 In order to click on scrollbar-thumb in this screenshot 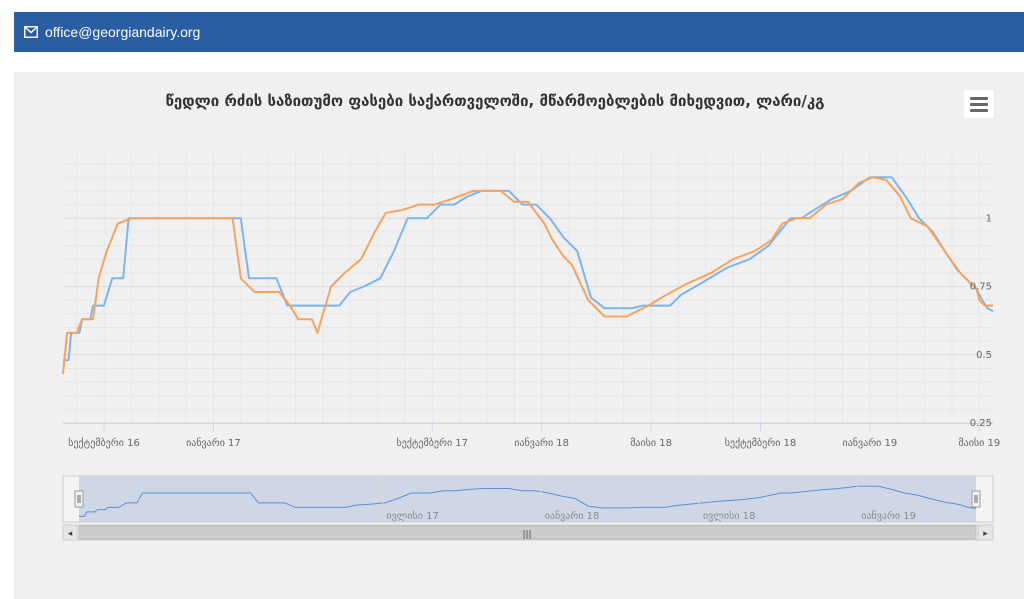, I will do `click(527, 532)`.